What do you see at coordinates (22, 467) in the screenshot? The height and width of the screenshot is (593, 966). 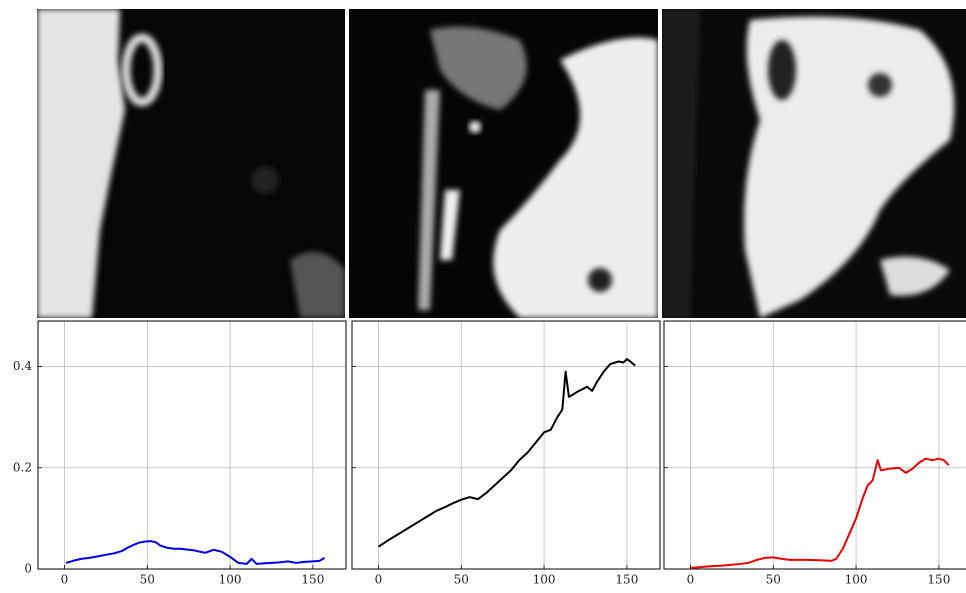 I see `y-tick-label: 0.2` at bounding box center [22, 467].